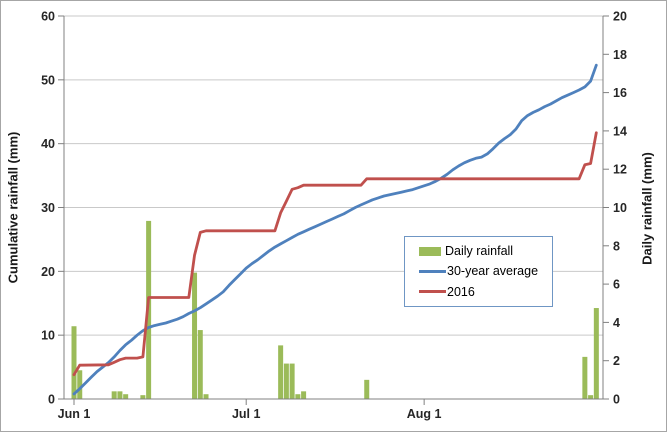  What do you see at coordinates (620, 170) in the screenshot?
I see `y-right-tick-label: 12` at bounding box center [620, 170].